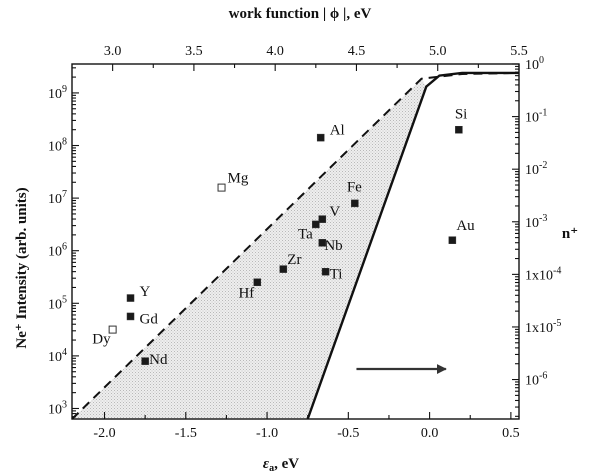 Image resolution: width=598 pixels, height=475 pixels. What do you see at coordinates (57, 146) in the screenshot?
I see `y-tick-label: 10⁸` at bounding box center [57, 146].